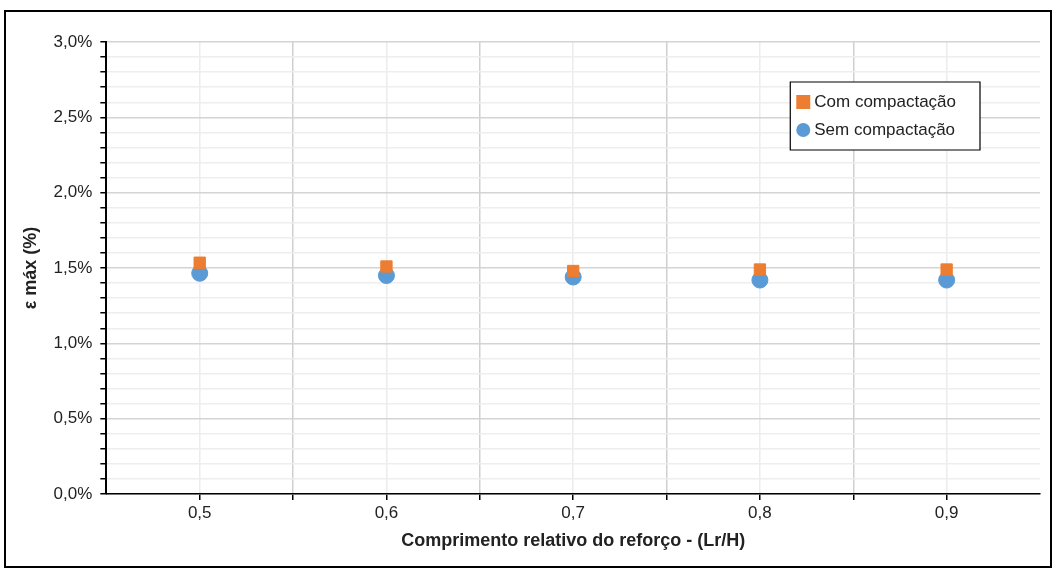 This screenshot has width=1056, height=572. I want to click on y-axis-title: ε máx (%), so click(29, 268).